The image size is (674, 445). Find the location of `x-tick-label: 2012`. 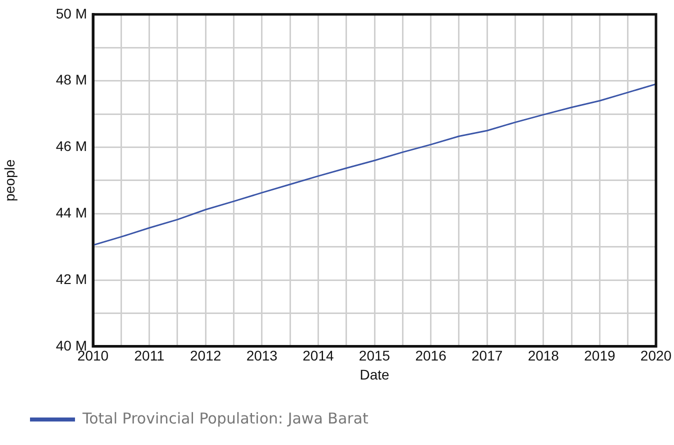

x-tick-label: 2012 is located at coordinates (206, 356).